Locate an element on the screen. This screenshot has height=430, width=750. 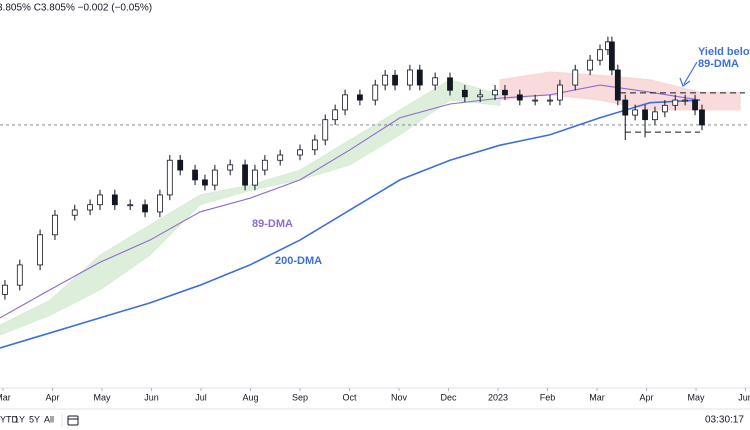
x-tick-label: Sep is located at coordinates (300, 397).